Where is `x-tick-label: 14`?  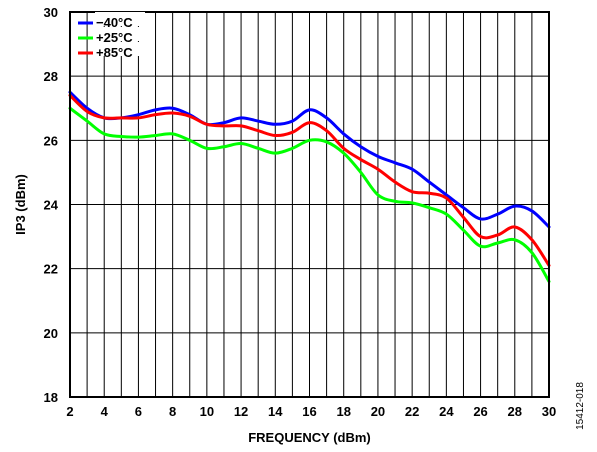 x-tick-label: 14 is located at coordinates (275, 411).